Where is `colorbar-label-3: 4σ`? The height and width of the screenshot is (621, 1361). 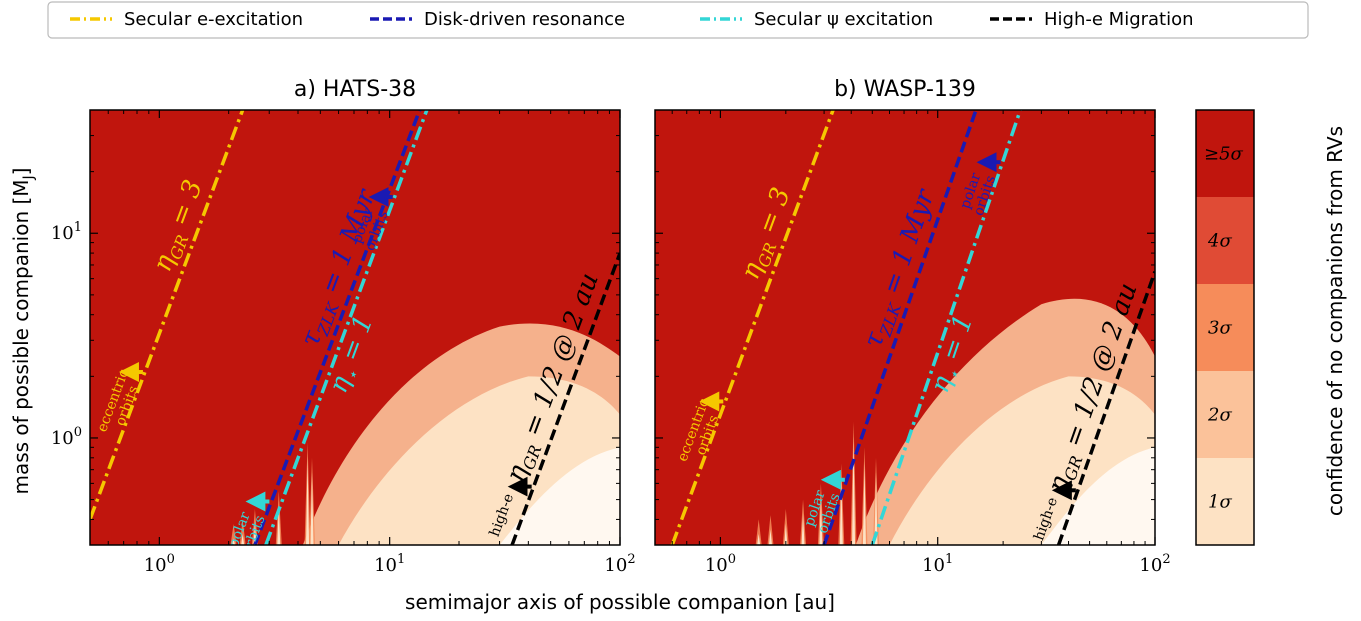 colorbar-label-3: 4σ is located at coordinates (1219, 241).